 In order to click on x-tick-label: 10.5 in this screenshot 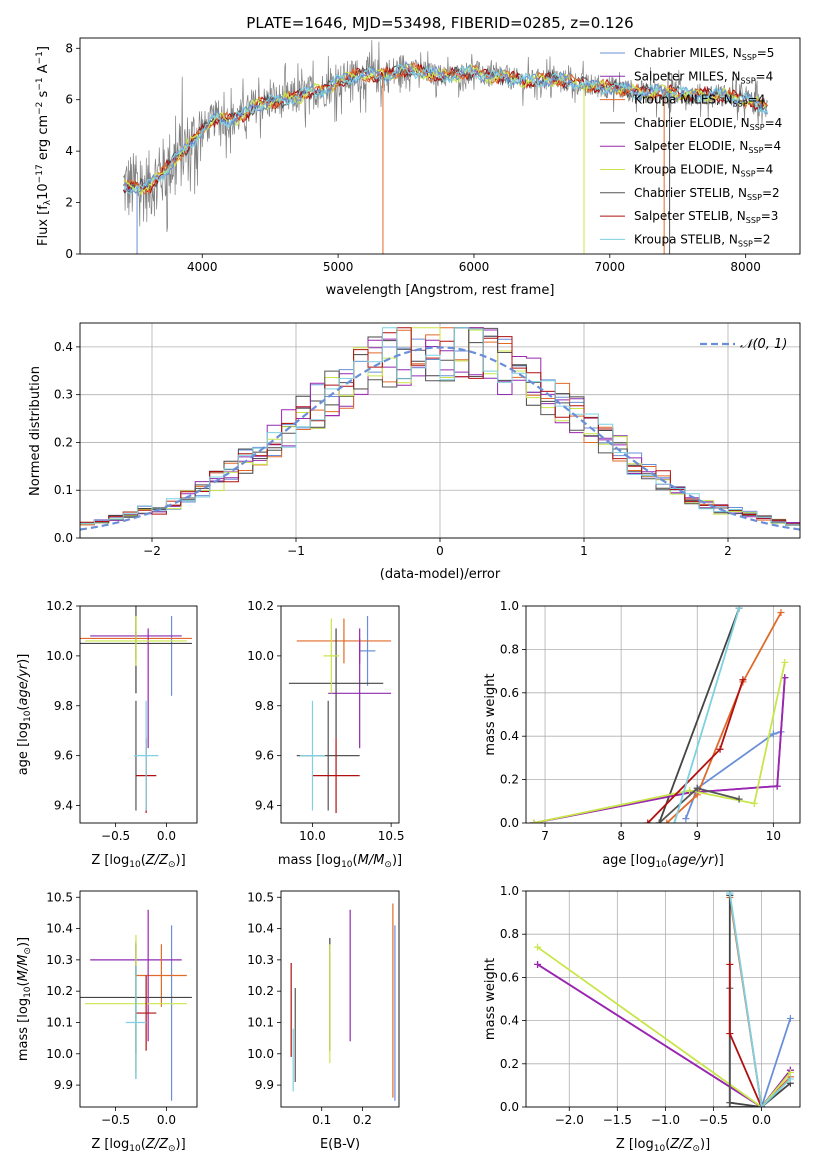, I will do `click(391, 836)`.